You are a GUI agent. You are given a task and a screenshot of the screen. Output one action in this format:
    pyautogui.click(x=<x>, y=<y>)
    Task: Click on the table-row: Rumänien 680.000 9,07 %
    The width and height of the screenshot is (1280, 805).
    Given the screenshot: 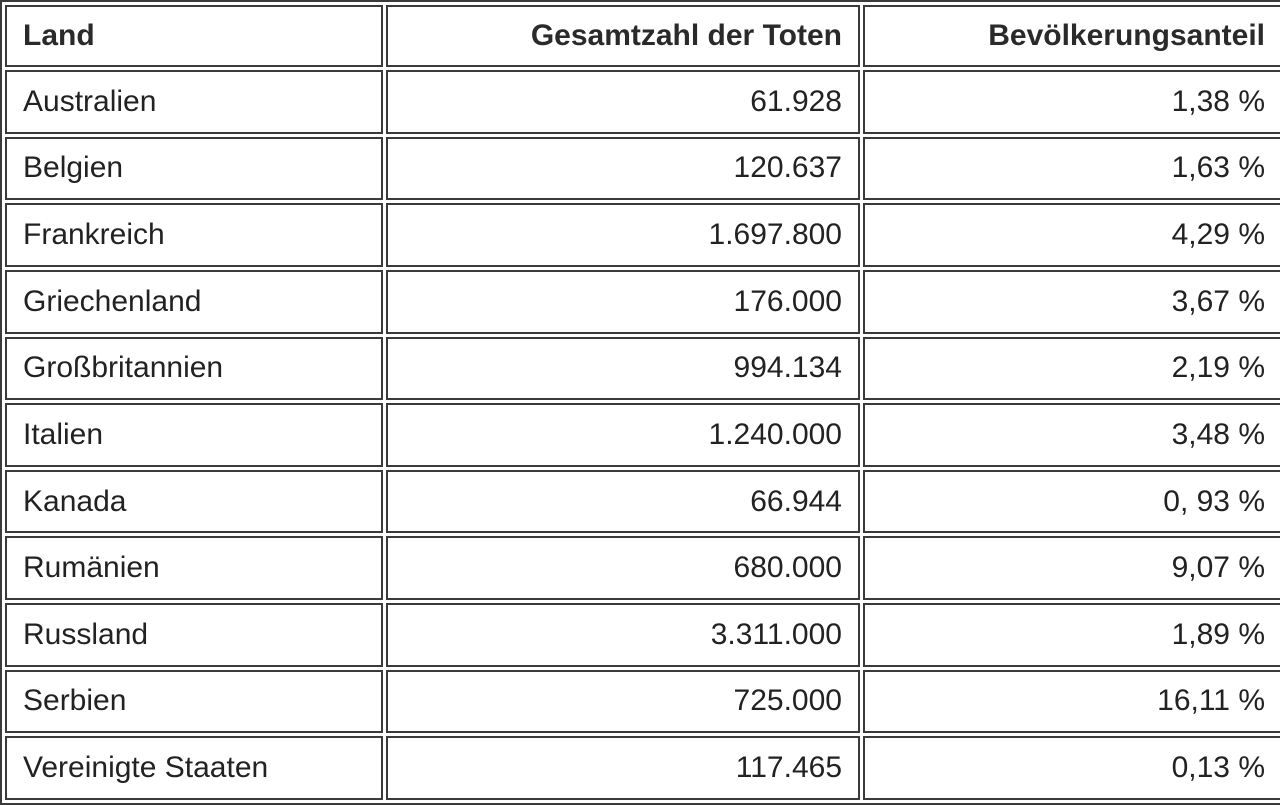 What is the action you would take?
    pyautogui.click(x=642, y=568)
    